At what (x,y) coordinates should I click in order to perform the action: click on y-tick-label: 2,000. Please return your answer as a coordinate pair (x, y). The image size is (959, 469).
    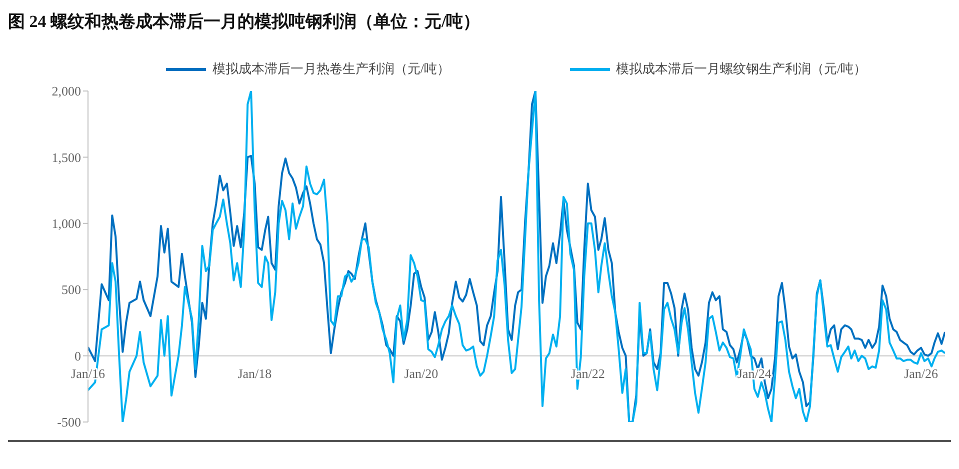
    Looking at the image, I should click on (66, 91).